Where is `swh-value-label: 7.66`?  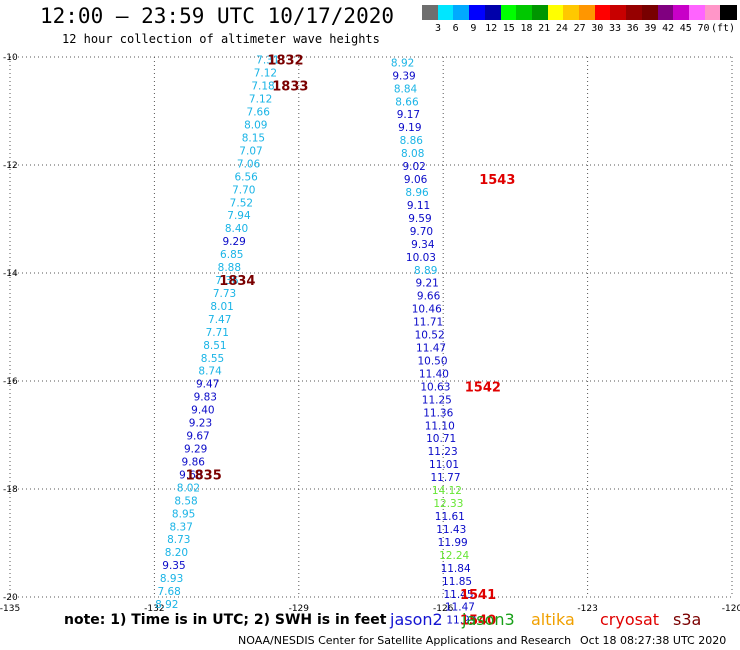
swh-value-label: 7.66 is located at coordinates (259, 113).